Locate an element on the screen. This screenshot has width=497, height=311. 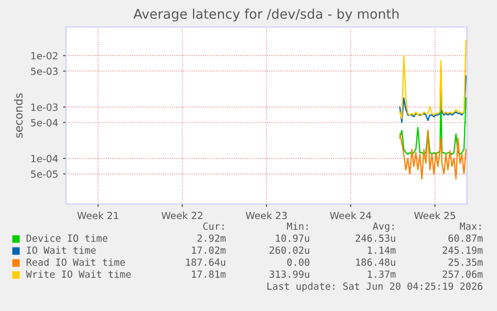
y-tick-label: 1e-02 is located at coordinates (44, 56).